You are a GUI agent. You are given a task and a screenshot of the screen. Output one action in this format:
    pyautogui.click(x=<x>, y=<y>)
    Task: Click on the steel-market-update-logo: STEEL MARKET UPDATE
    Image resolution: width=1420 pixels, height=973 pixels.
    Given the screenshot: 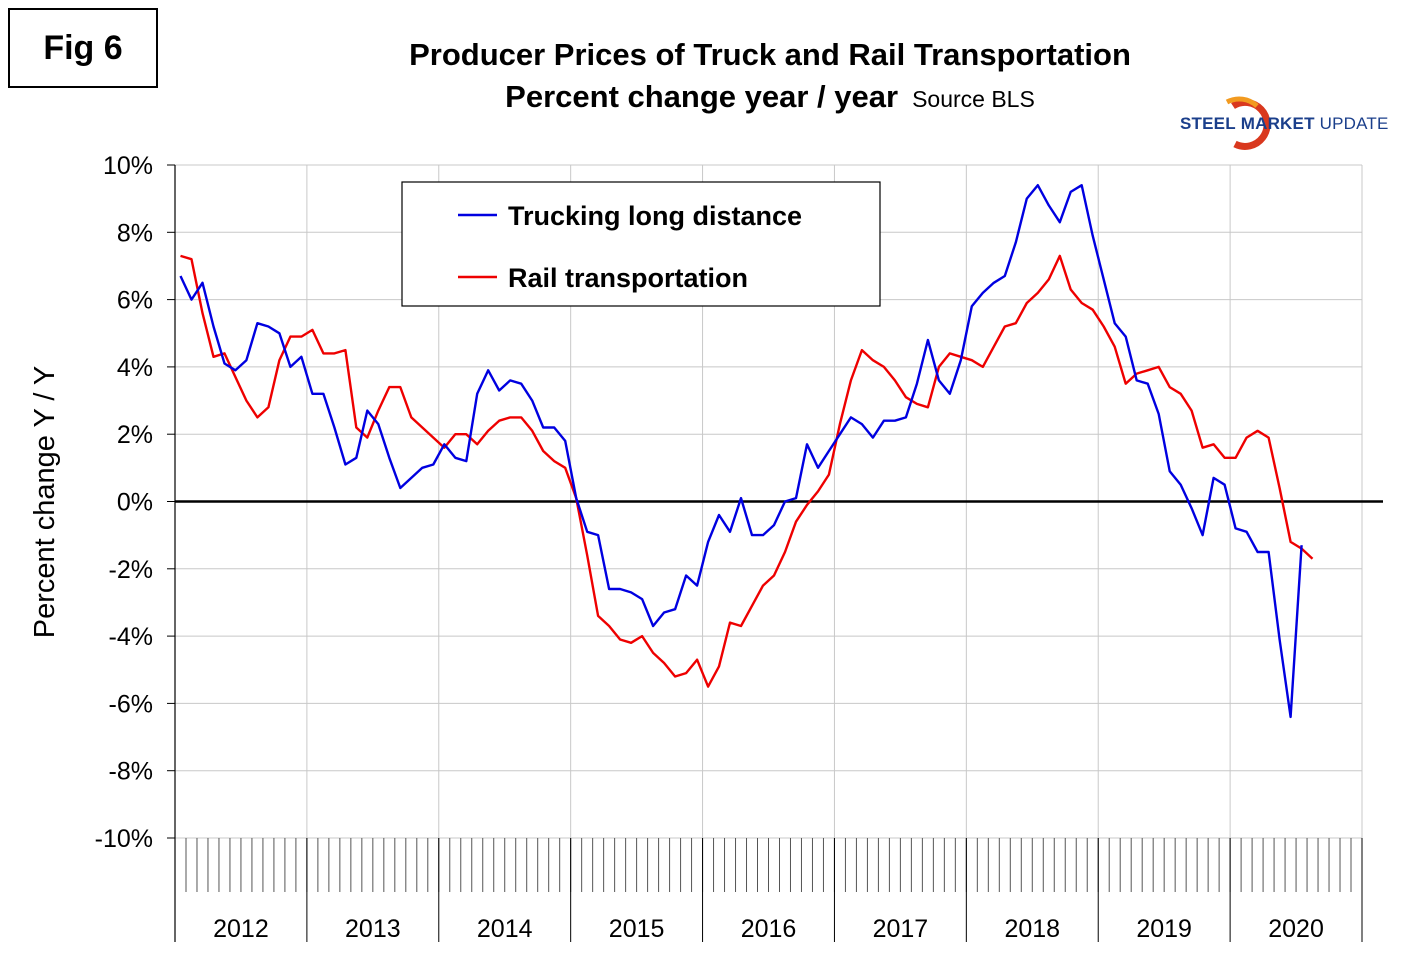 What is the action you would take?
    pyautogui.click(x=1282, y=123)
    